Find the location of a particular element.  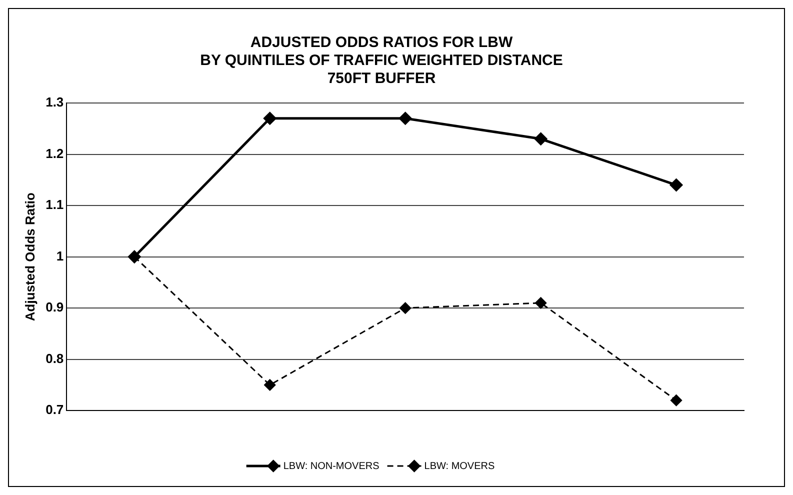

y-tick-label: 1.1 is located at coordinates (55, 204).